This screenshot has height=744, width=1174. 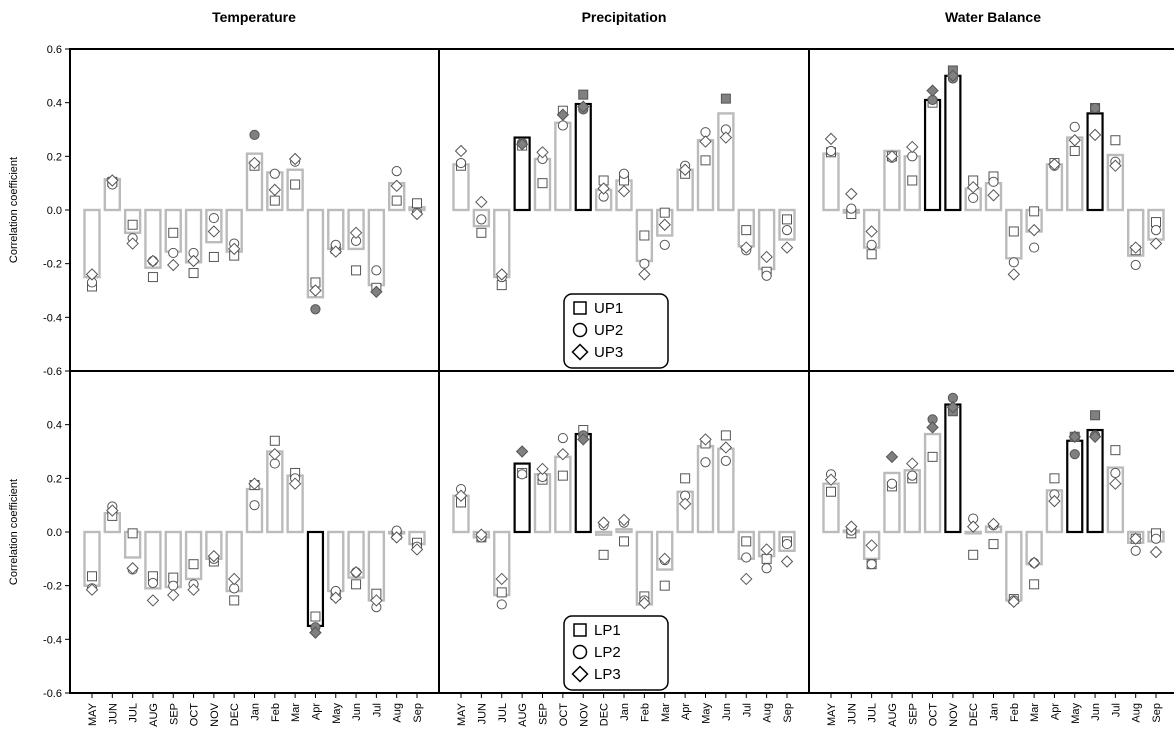 What do you see at coordinates (666, 712) in the screenshot?
I see `x-tick-label: Mar` at bounding box center [666, 712].